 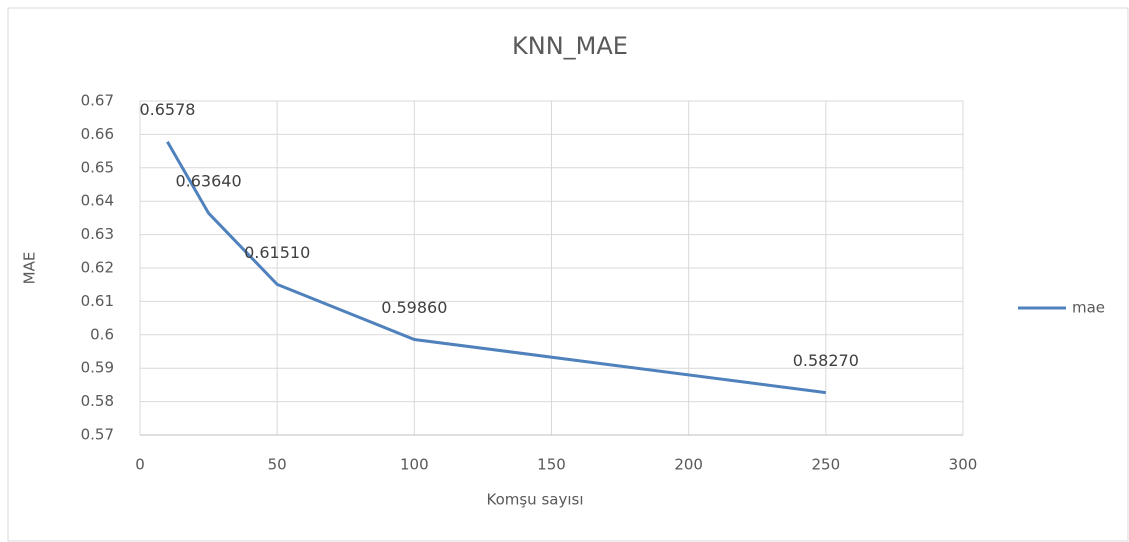 What do you see at coordinates (826, 465) in the screenshot?
I see `x-tick-label: 250` at bounding box center [826, 465].